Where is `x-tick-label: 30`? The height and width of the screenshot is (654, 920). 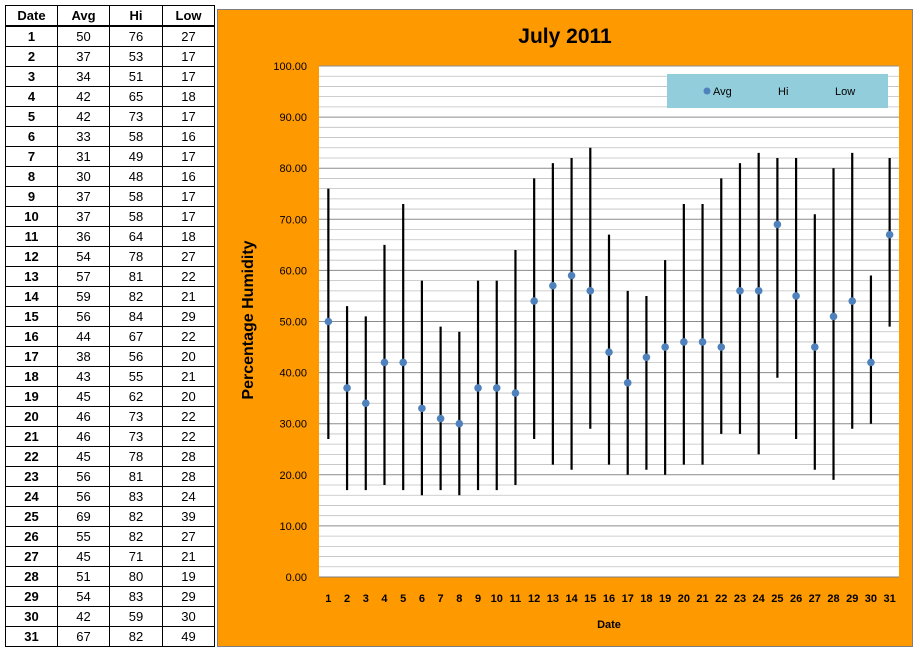 x-tick-label: 30 is located at coordinates (871, 599).